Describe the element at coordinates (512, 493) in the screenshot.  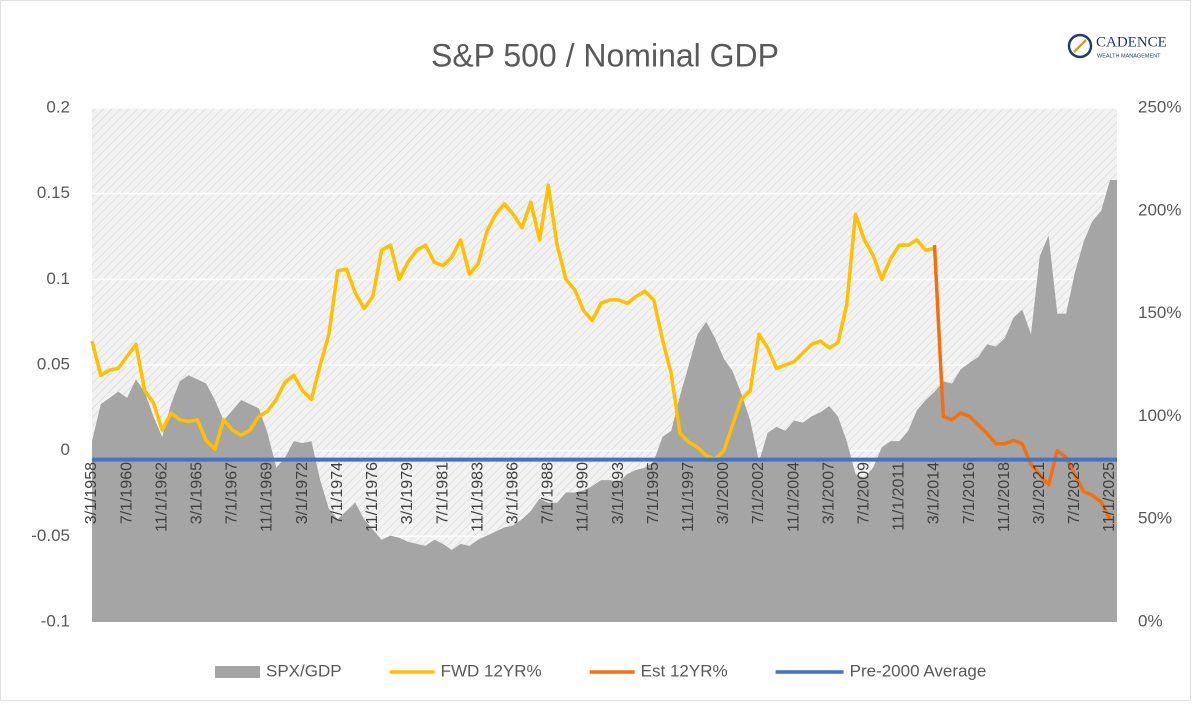
I see `x-tick-label: 3/1/1986` at that location.